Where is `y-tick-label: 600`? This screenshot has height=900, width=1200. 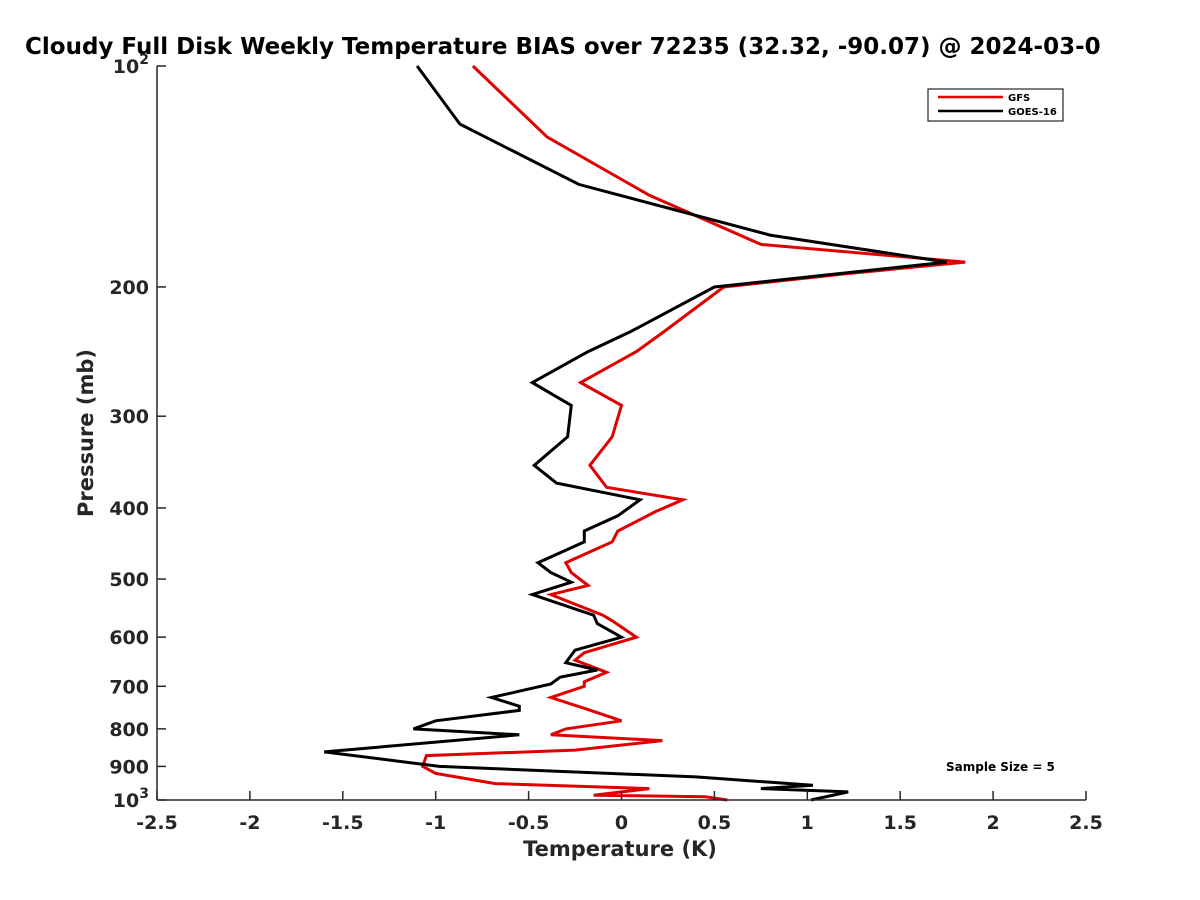
y-tick-label: 600 is located at coordinates (129, 638).